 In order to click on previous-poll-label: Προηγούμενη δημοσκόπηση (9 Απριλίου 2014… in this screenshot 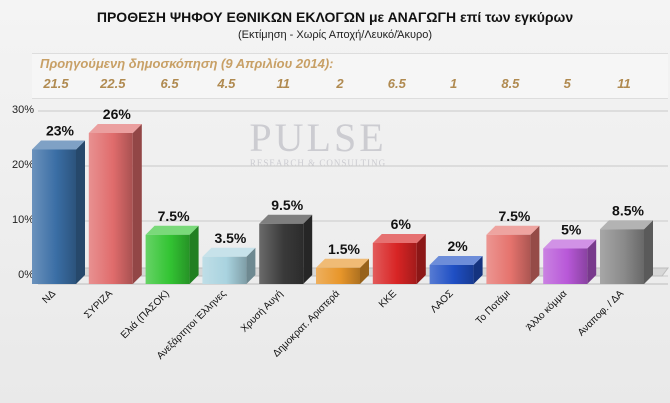, I will do `click(187, 63)`.